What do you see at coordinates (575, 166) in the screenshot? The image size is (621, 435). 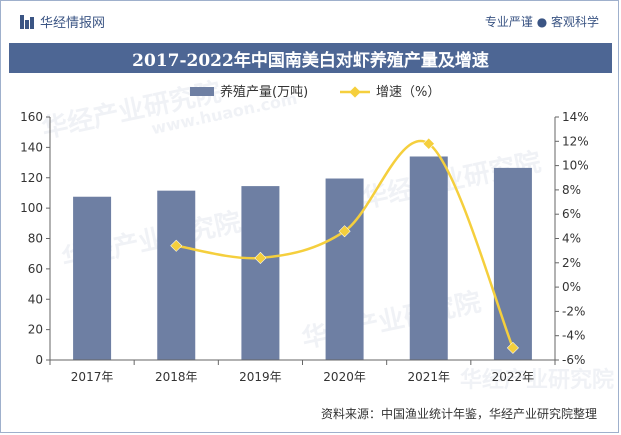 I see `y-right-tick-label: 10%` at bounding box center [575, 166].